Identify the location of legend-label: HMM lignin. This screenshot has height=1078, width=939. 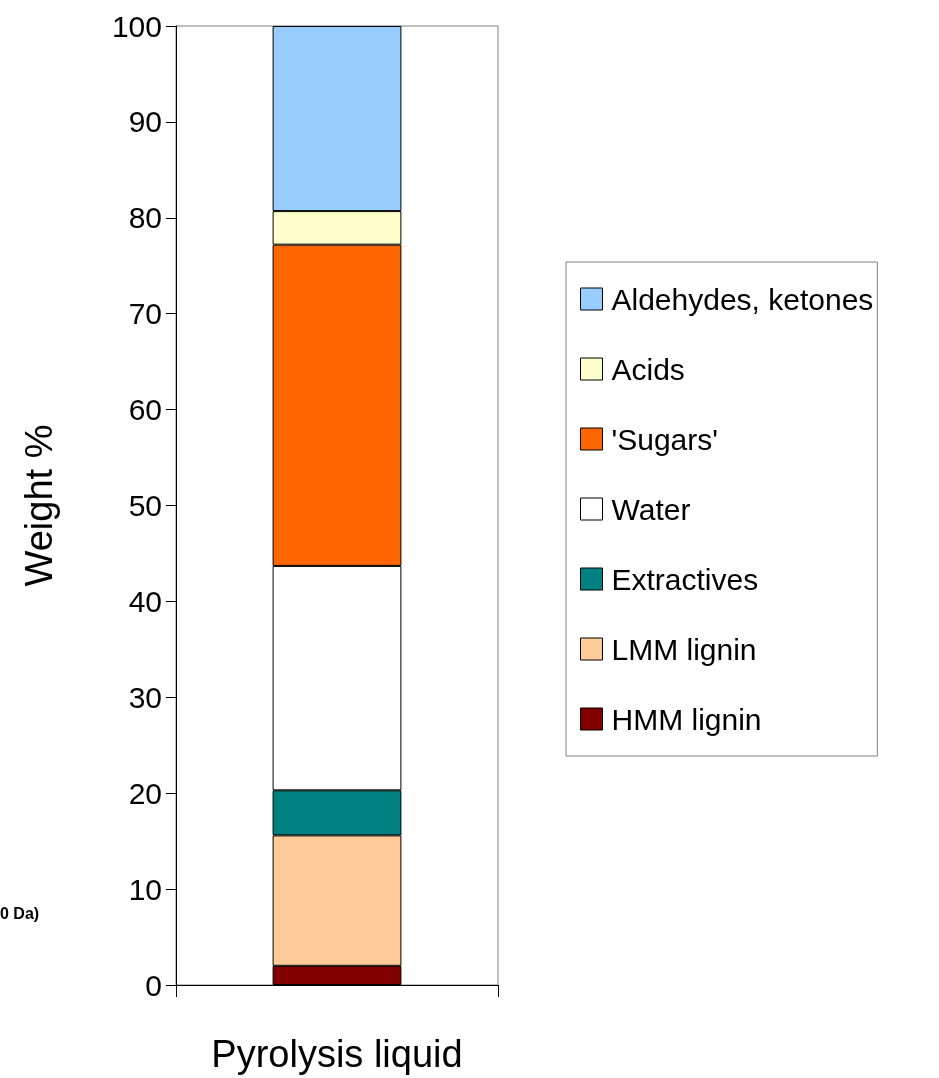
(686, 719).